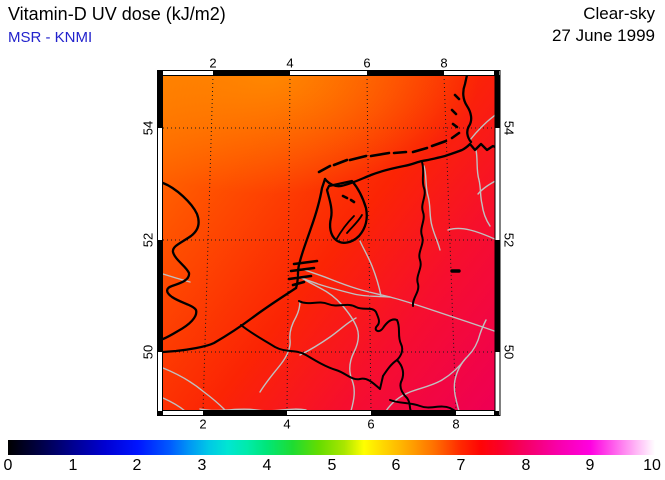  Describe the element at coordinates (509, 352) in the screenshot. I see `lat-tick-right-50: 50` at that location.